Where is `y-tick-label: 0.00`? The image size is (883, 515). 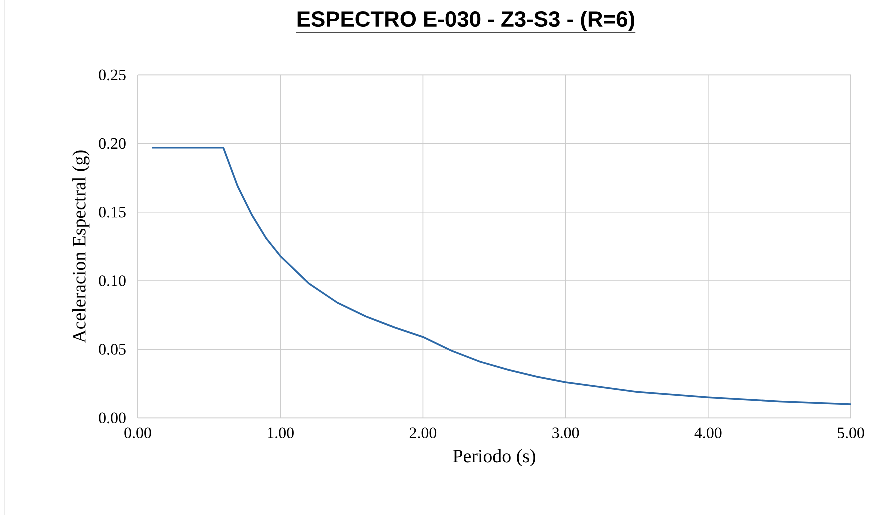
y-tick-label: 0.00 is located at coordinates (112, 418).